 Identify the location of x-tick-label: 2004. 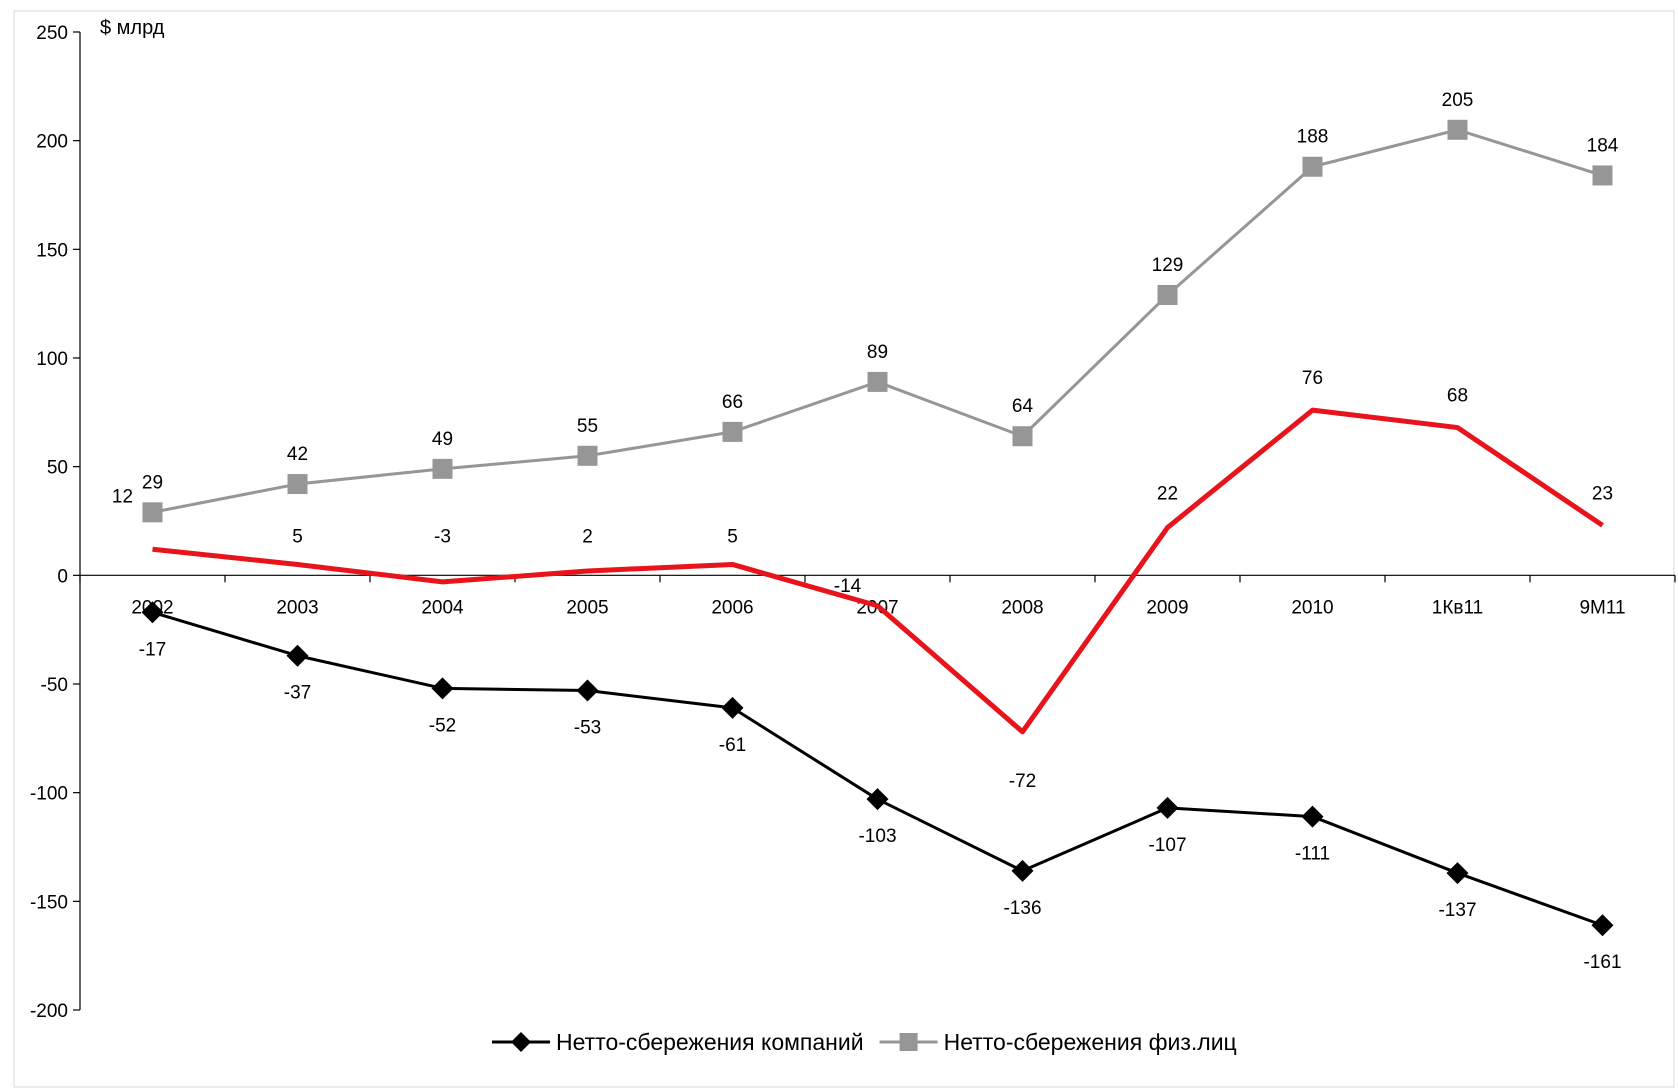
(442, 607).